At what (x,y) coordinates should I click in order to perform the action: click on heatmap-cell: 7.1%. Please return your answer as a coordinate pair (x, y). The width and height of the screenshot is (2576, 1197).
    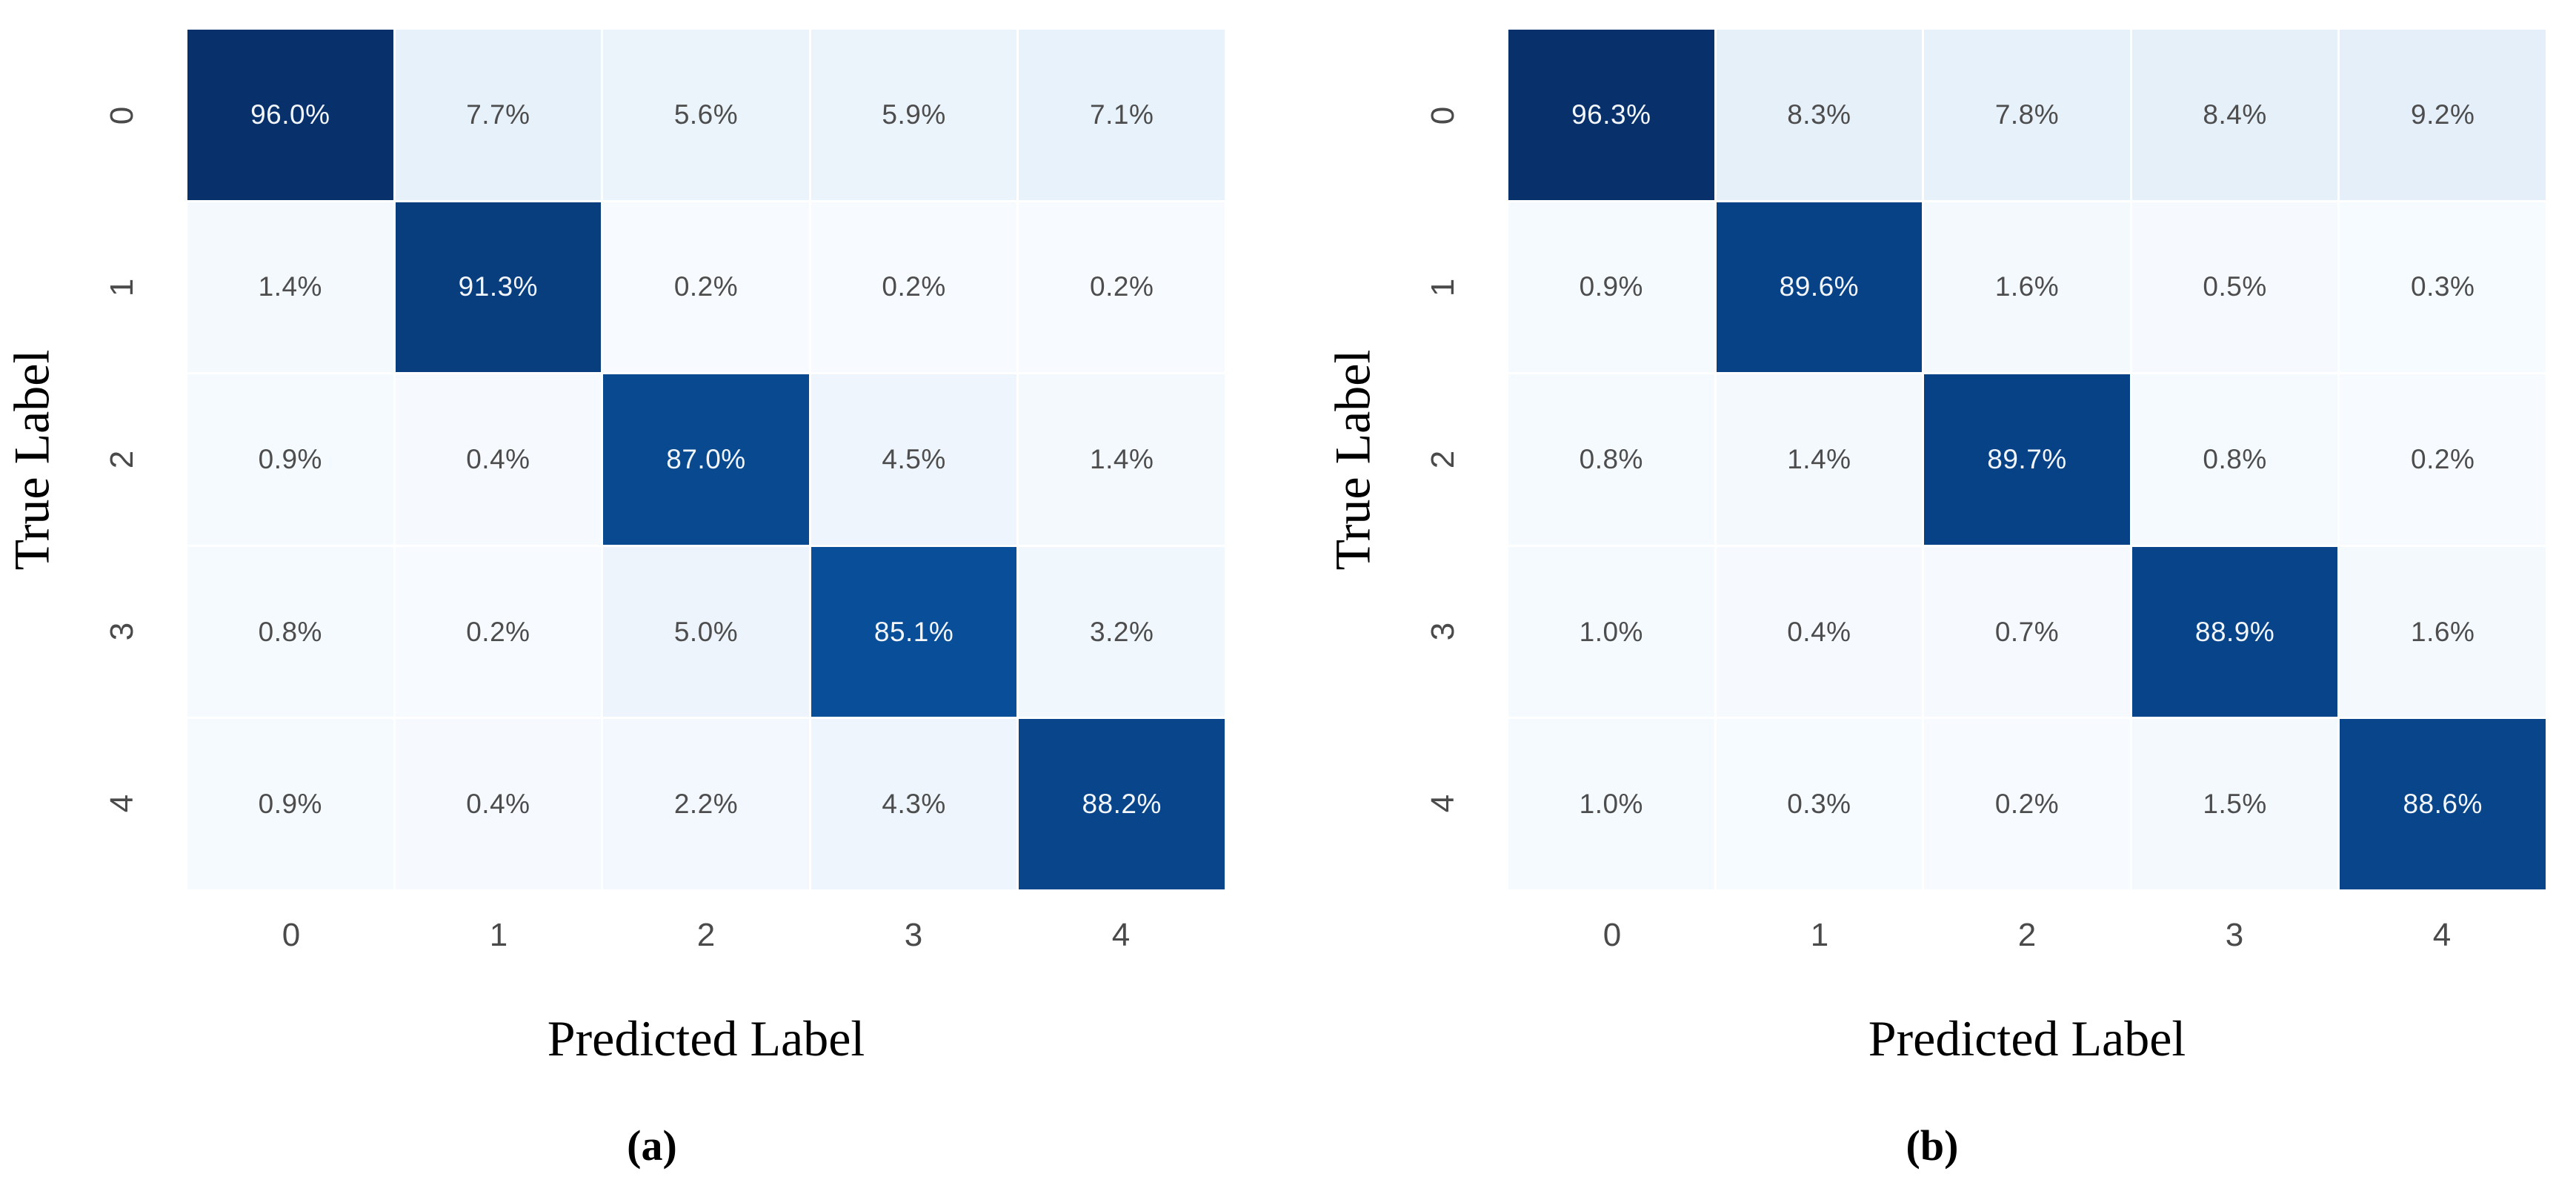
    Looking at the image, I should click on (1122, 115).